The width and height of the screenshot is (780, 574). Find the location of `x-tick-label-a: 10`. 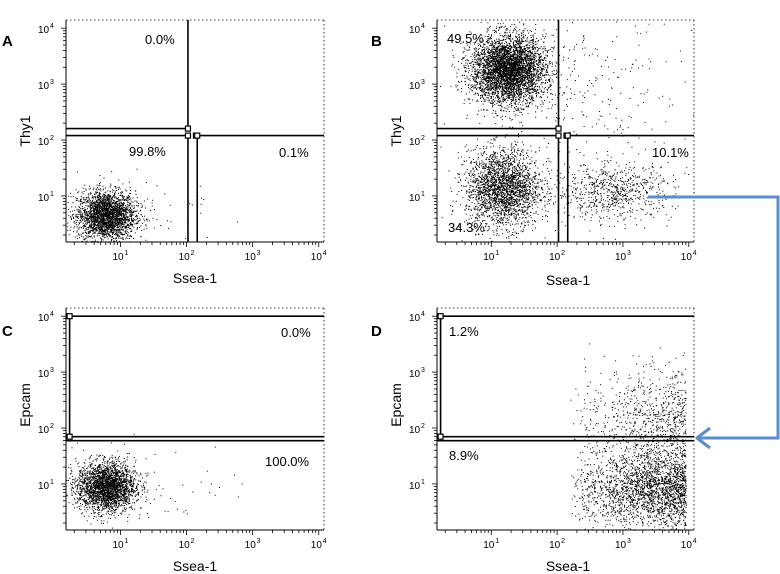

x-tick-label-a: 10 is located at coordinates (251, 257).